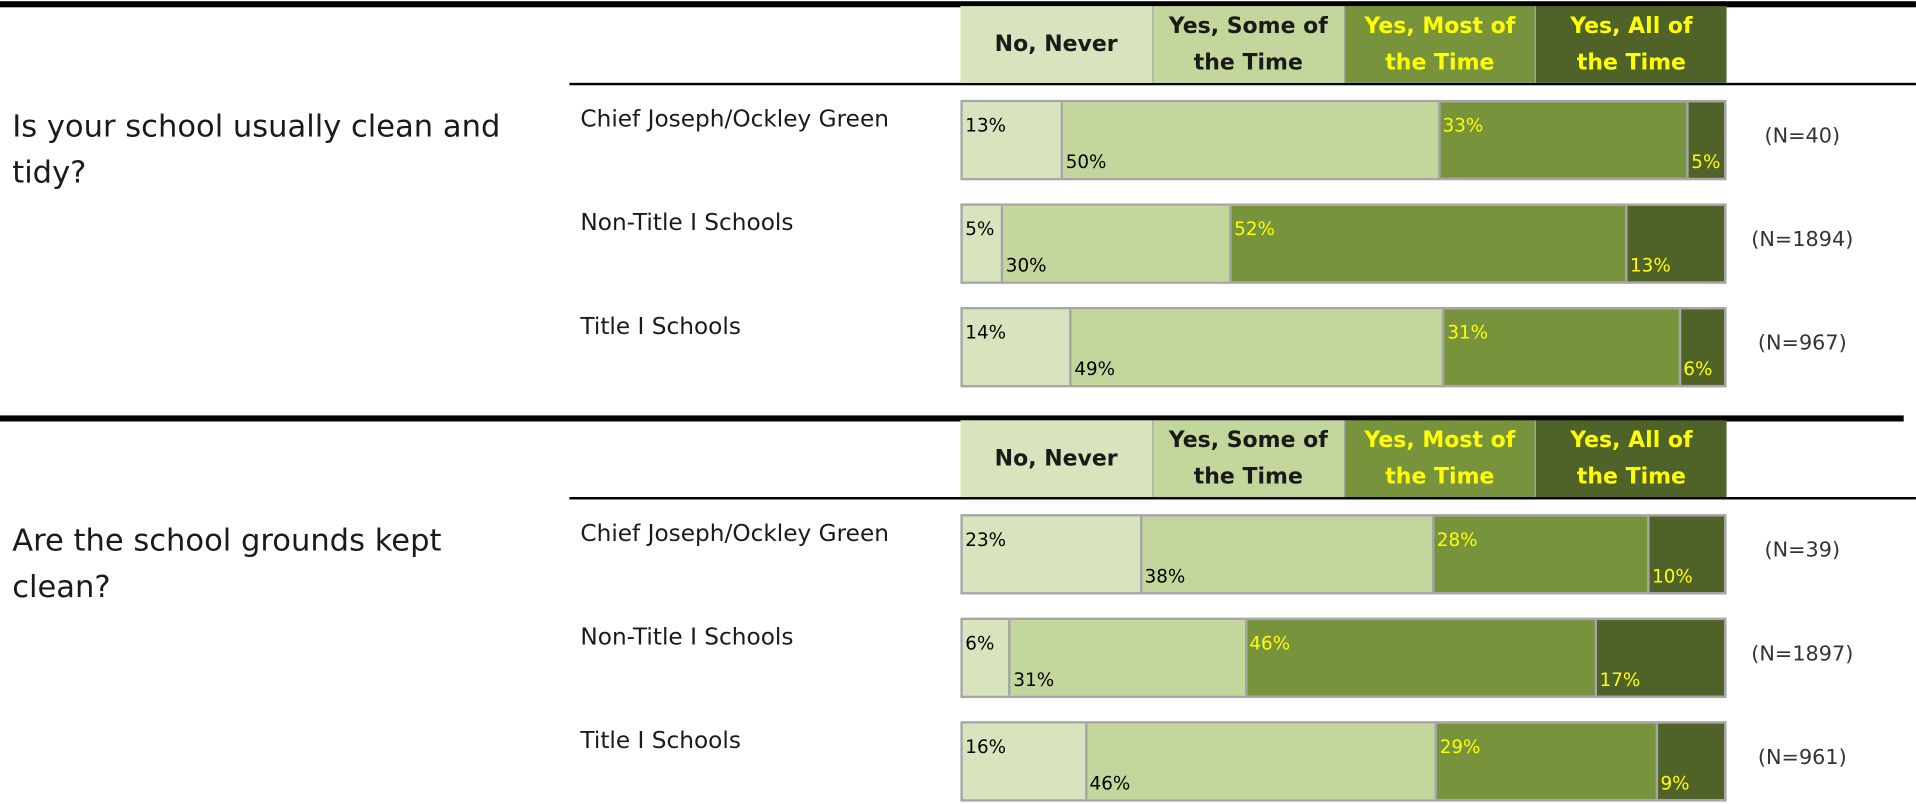  Describe the element at coordinates (1285, 554) in the screenshot. I see `bar-segment: 38%` at that location.